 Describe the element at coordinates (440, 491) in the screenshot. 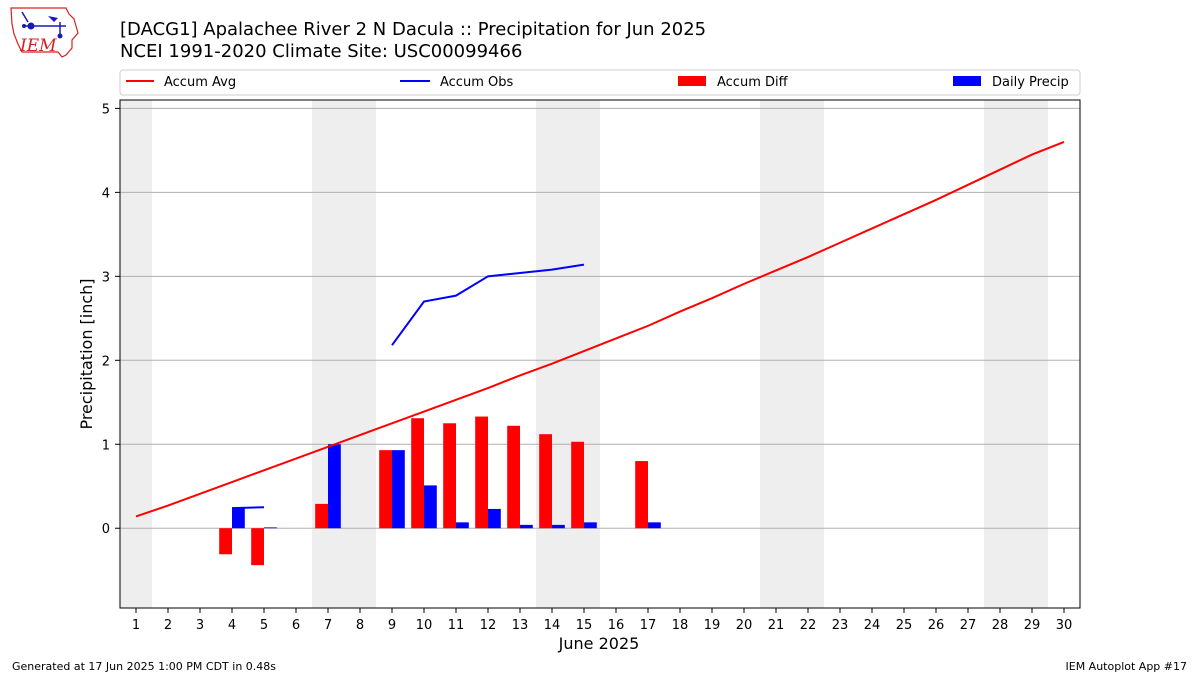

I see `bar-series` at that location.